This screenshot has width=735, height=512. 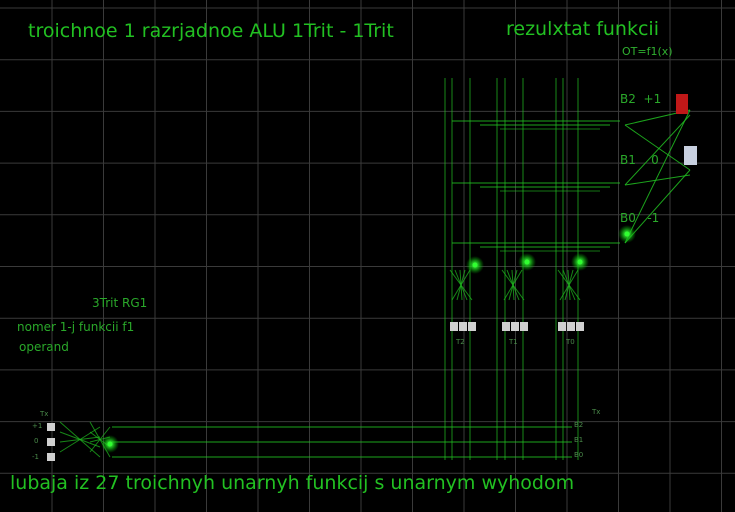 I want to click on selector-label-t0: T0, so click(x=570, y=342).